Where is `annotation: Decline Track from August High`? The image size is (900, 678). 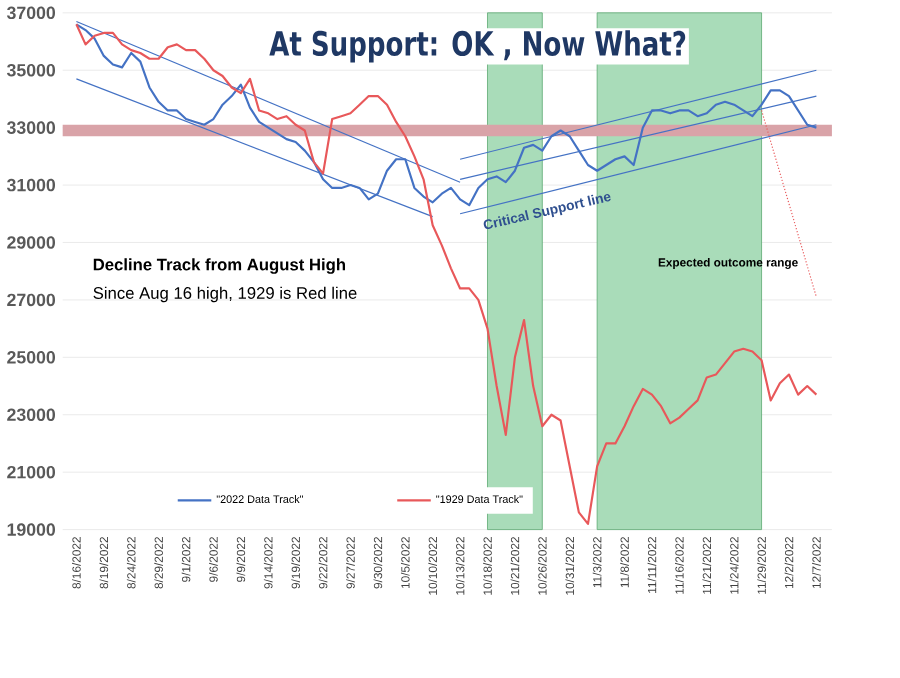
annotation: Decline Track from August High is located at coordinates (219, 265).